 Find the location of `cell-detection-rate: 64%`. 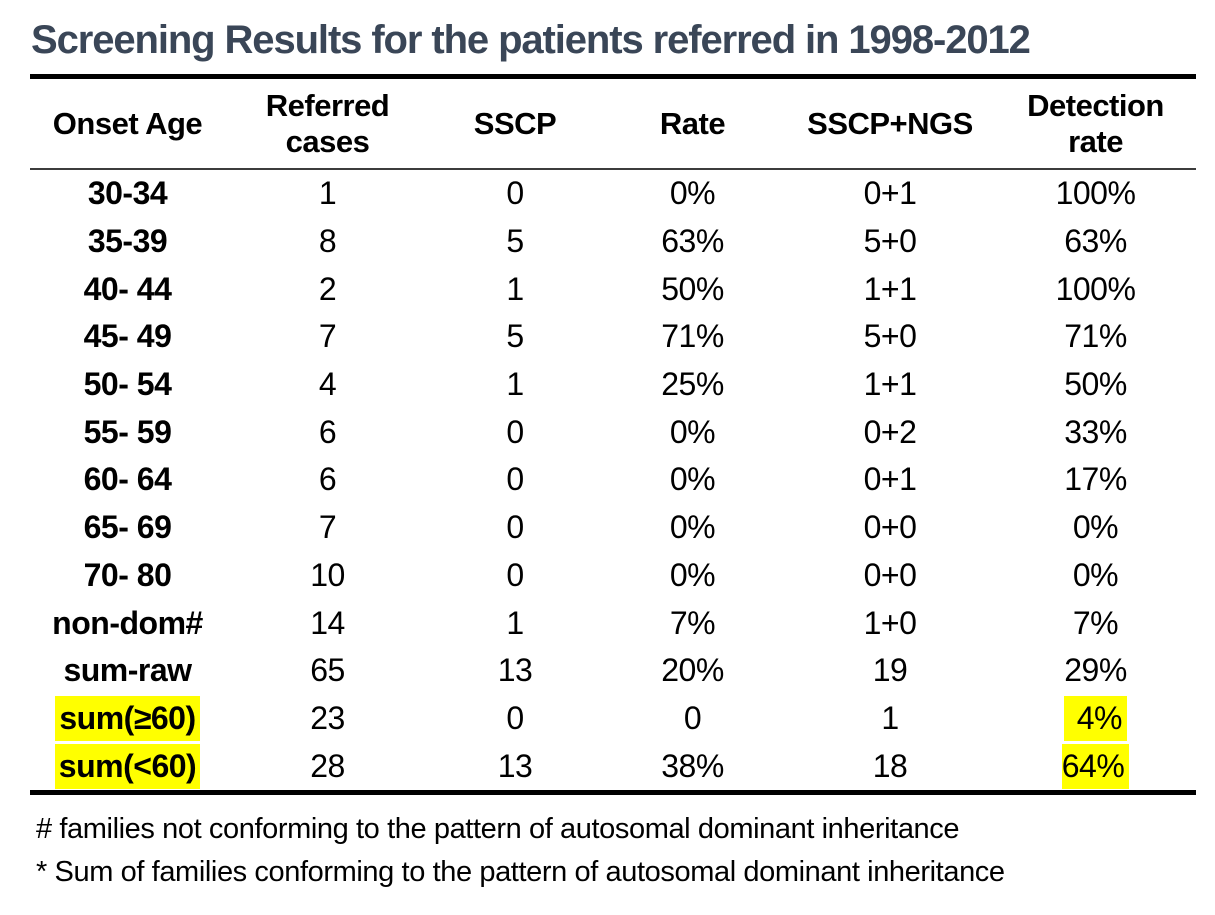

cell-detection-rate: 64% is located at coordinates (1095, 767).